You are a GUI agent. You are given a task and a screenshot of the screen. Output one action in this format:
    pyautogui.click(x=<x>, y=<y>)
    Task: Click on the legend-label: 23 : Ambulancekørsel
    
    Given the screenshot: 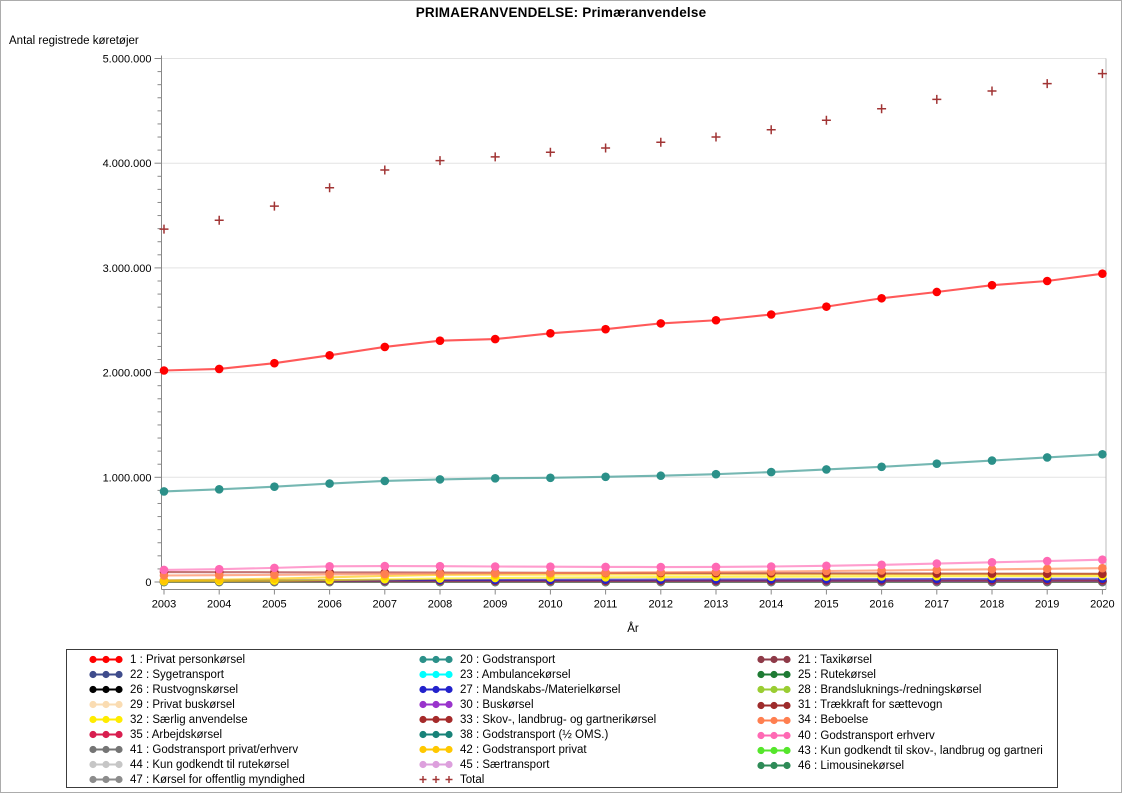 What is the action you would take?
    pyautogui.click(x=515, y=674)
    